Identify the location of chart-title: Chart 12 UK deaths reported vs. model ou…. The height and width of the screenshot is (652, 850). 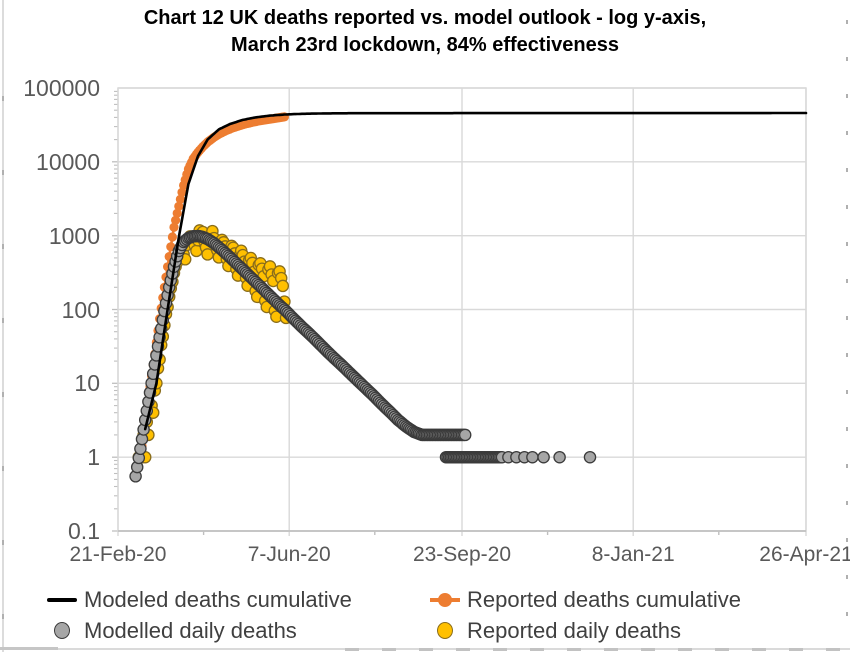
(425, 32).